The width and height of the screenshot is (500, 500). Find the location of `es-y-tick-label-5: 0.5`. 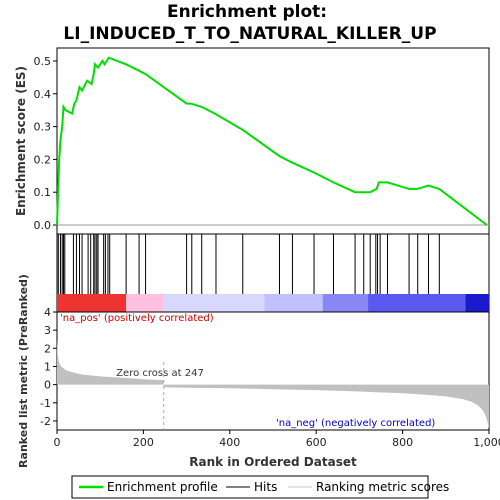

es-y-tick-label-5: 0.5 is located at coordinates (43, 61).